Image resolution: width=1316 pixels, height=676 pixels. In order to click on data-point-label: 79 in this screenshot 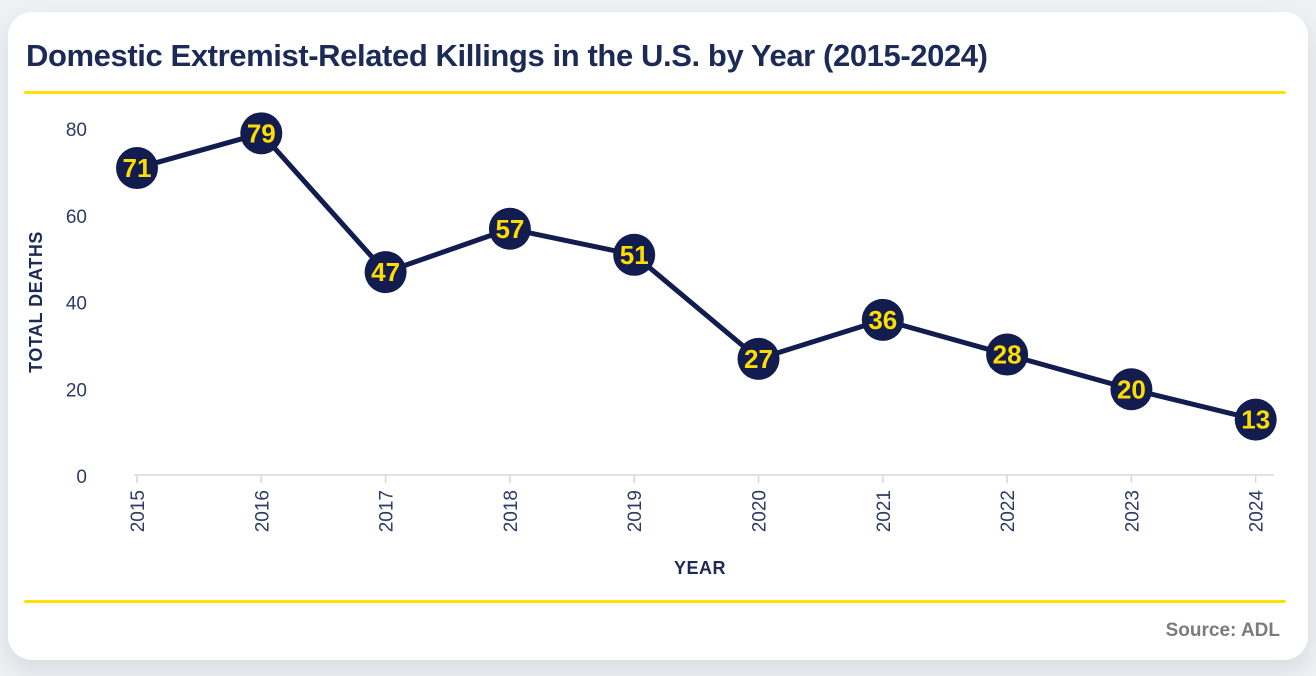, I will do `click(261, 133)`.